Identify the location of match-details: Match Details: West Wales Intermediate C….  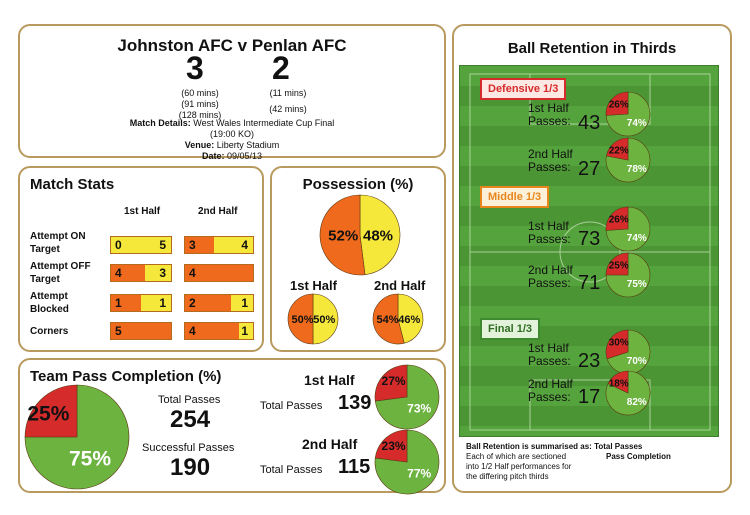
(232, 139).